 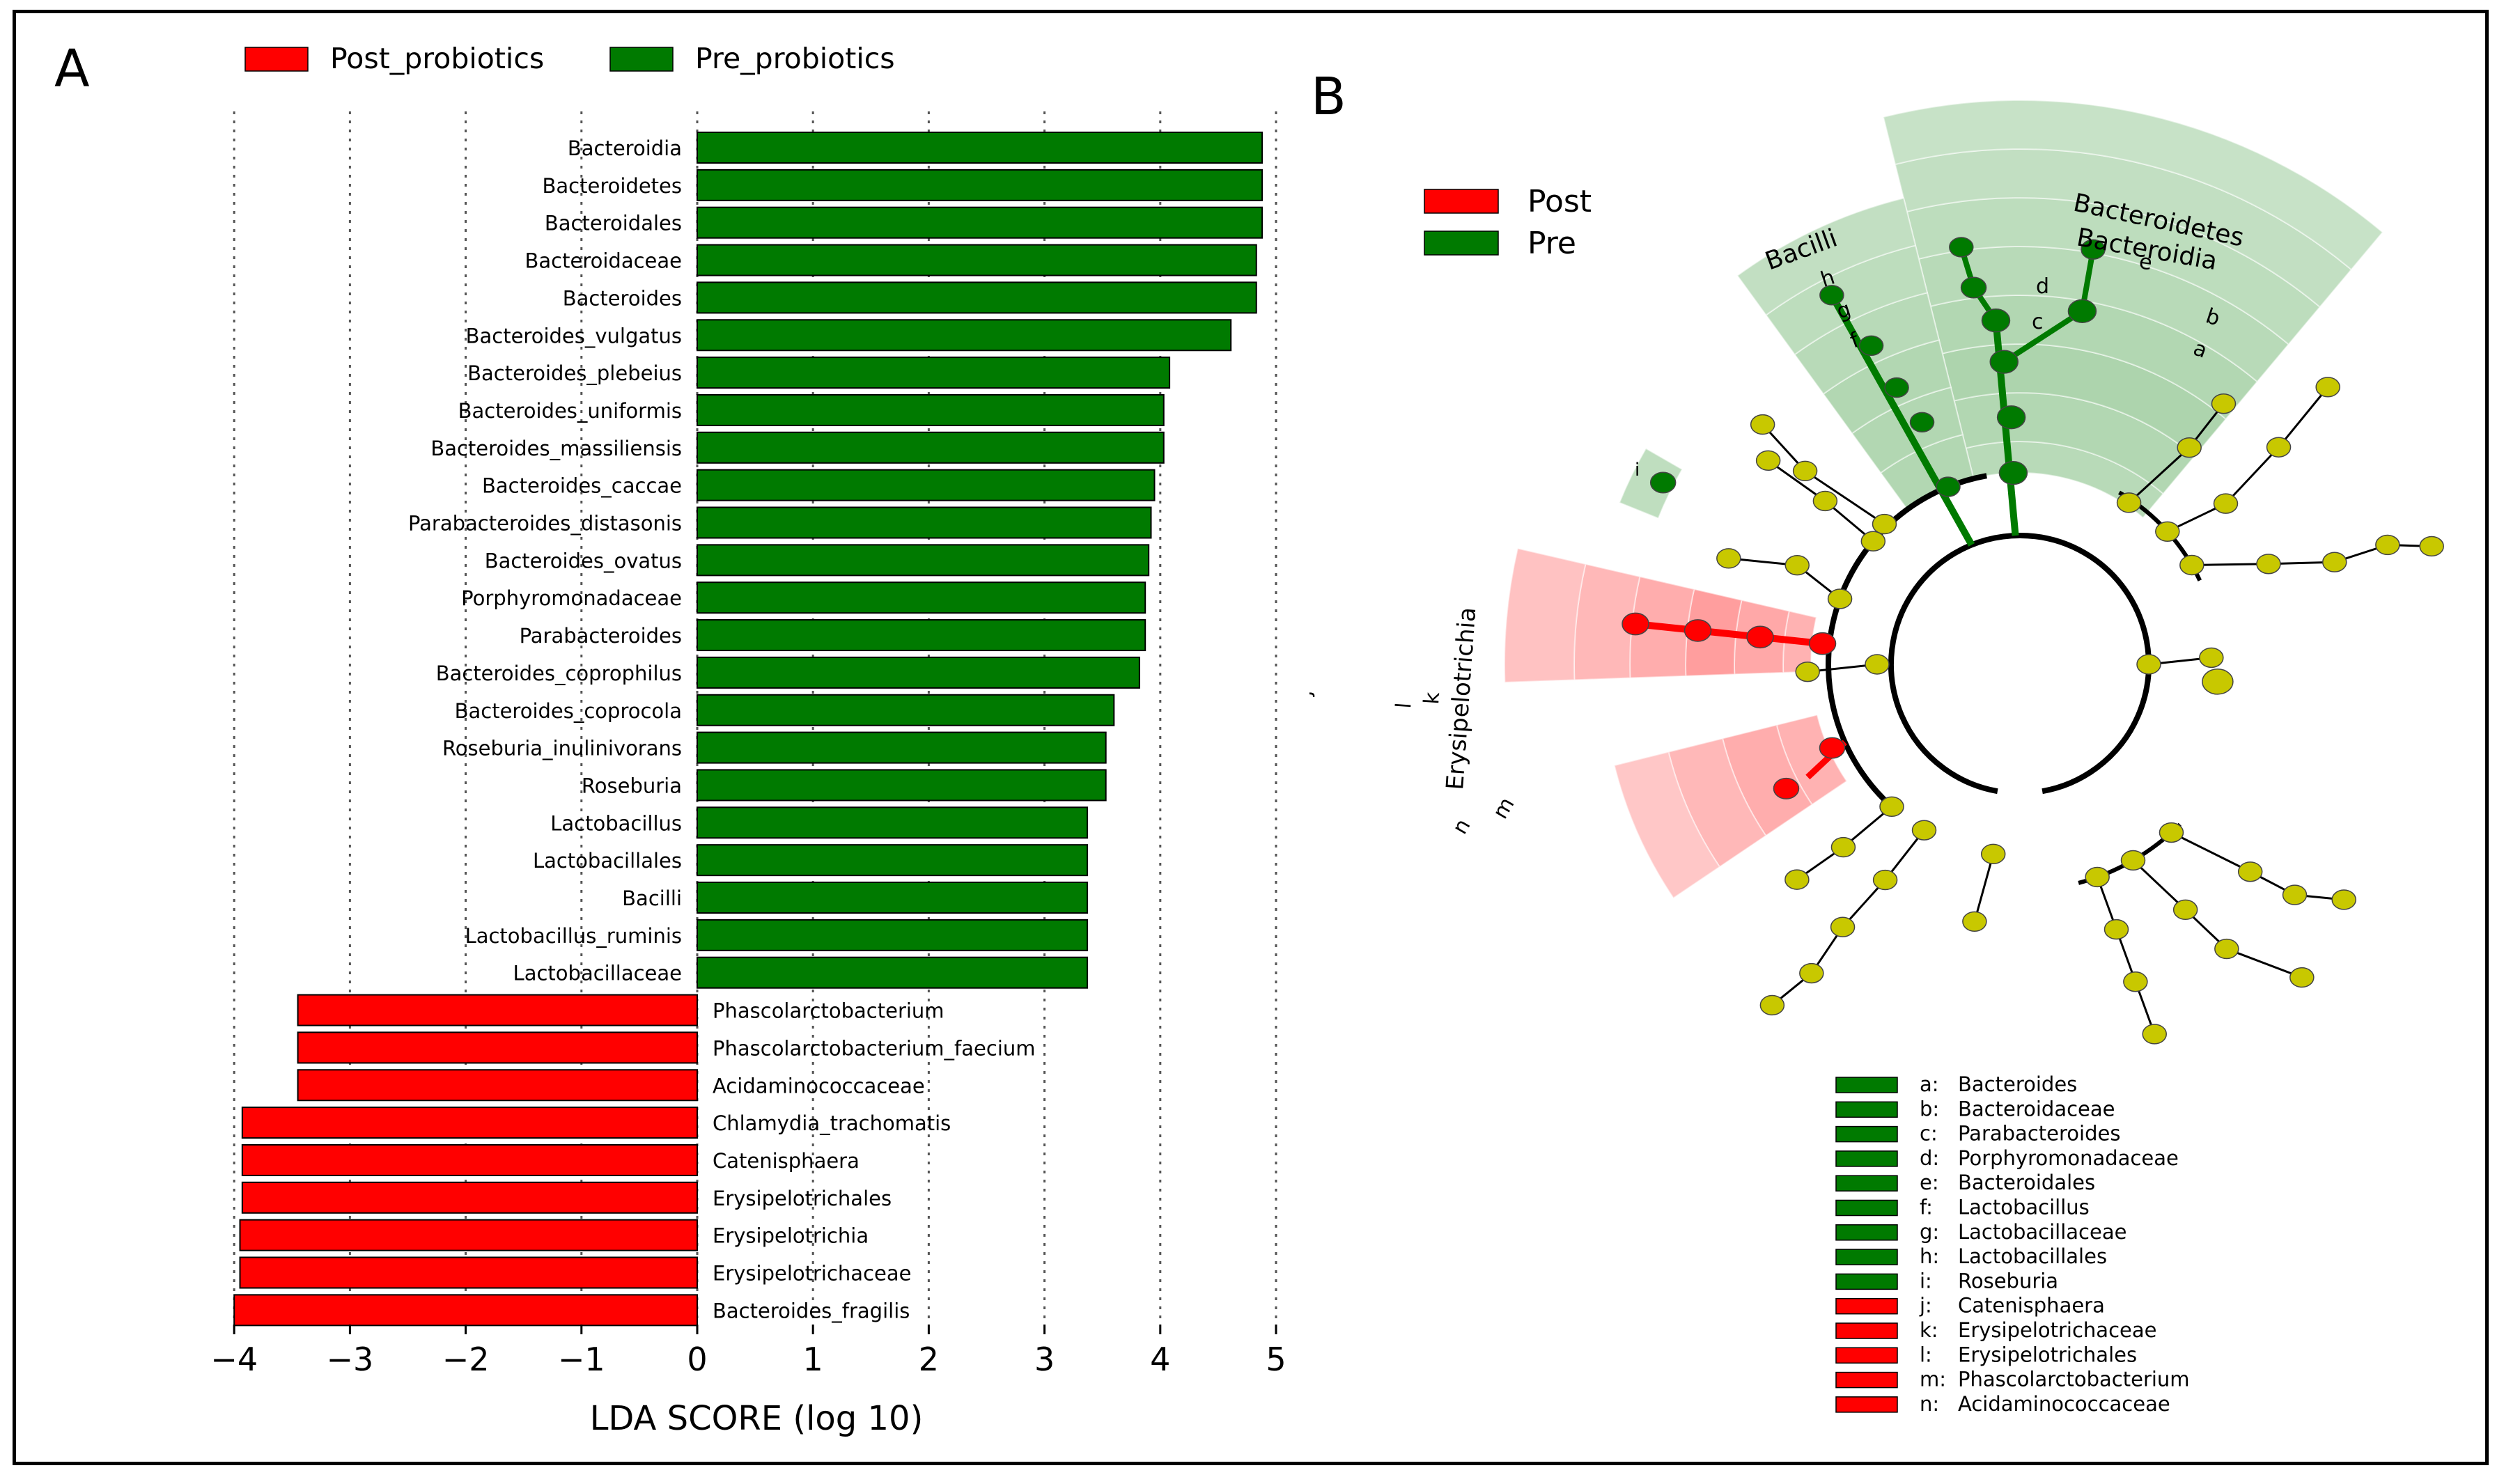 I want to click on key-taxon-c: Parabacteroides, so click(x=2039, y=1134).